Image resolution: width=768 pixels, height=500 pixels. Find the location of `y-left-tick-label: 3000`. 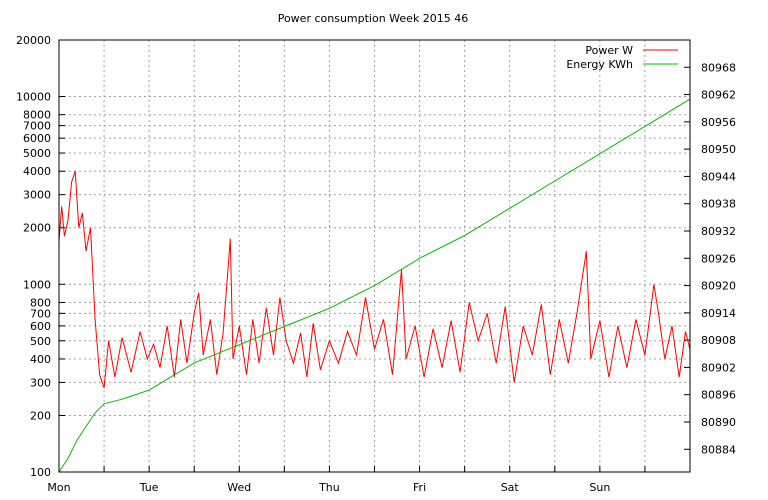

y-left-tick-label: 3000 is located at coordinates (37, 195).